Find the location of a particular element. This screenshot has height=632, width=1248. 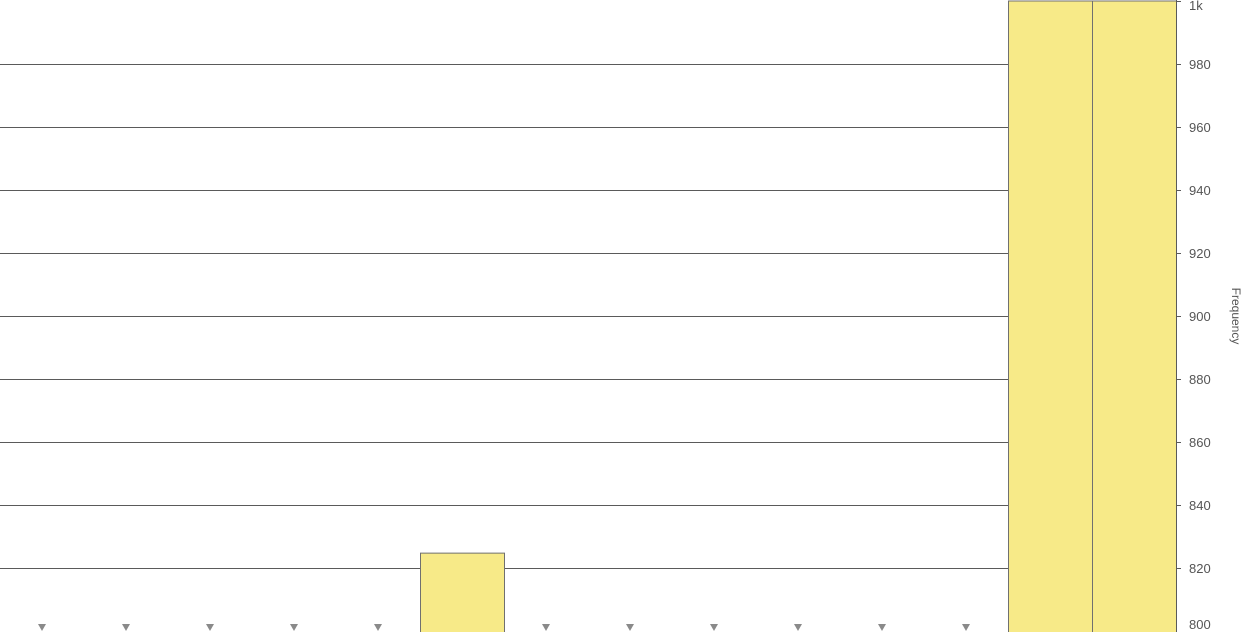

y-tick-label: 860 is located at coordinates (1200, 442).